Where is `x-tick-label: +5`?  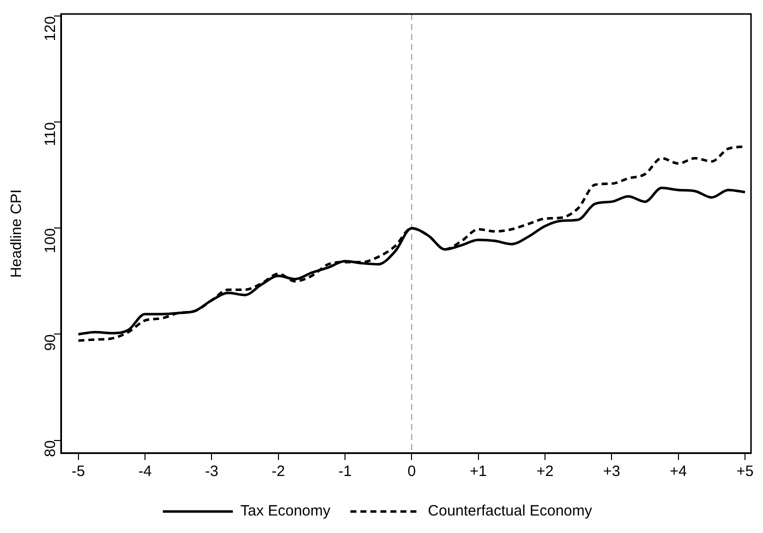 x-tick-label: +5 is located at coordinates (745, 471).